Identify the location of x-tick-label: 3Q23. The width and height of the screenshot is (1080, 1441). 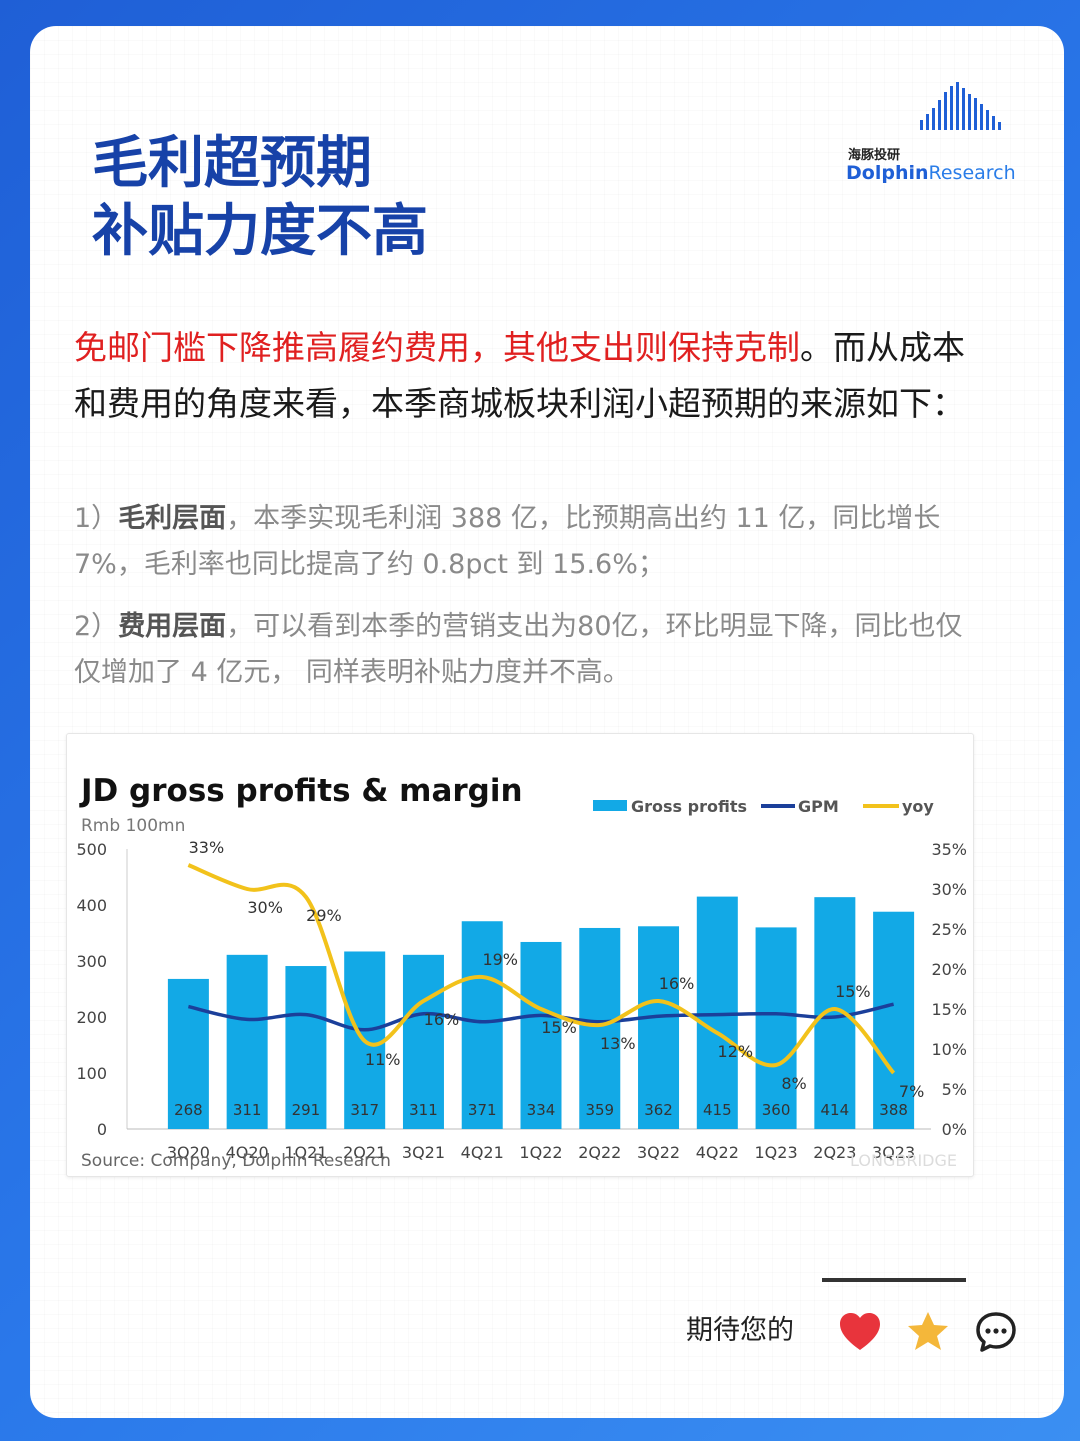
(893, 1152).